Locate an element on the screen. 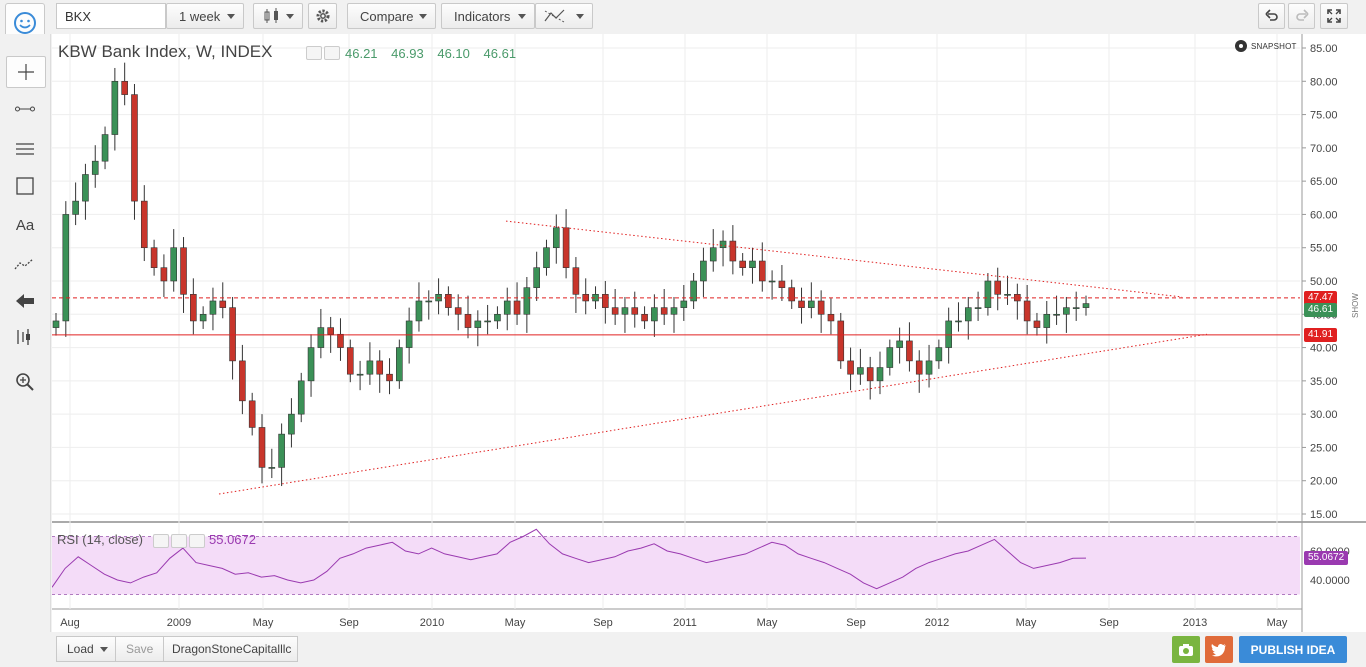 The height and width of the screenshot is (667, 1366). fib-tool is located at coordinates (25, 149).